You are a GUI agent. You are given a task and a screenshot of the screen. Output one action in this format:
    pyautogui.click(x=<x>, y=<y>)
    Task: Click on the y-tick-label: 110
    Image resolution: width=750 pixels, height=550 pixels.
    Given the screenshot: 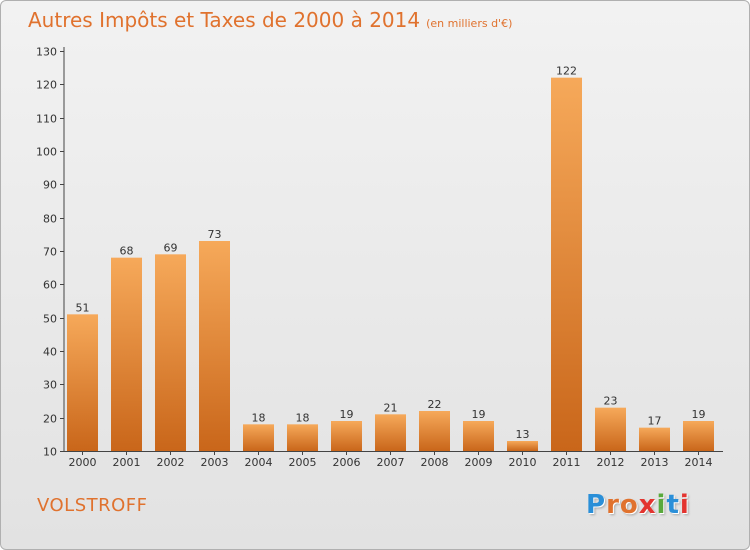 What is the action you would take?
    pyautogui.click(x=46, y=119)
    